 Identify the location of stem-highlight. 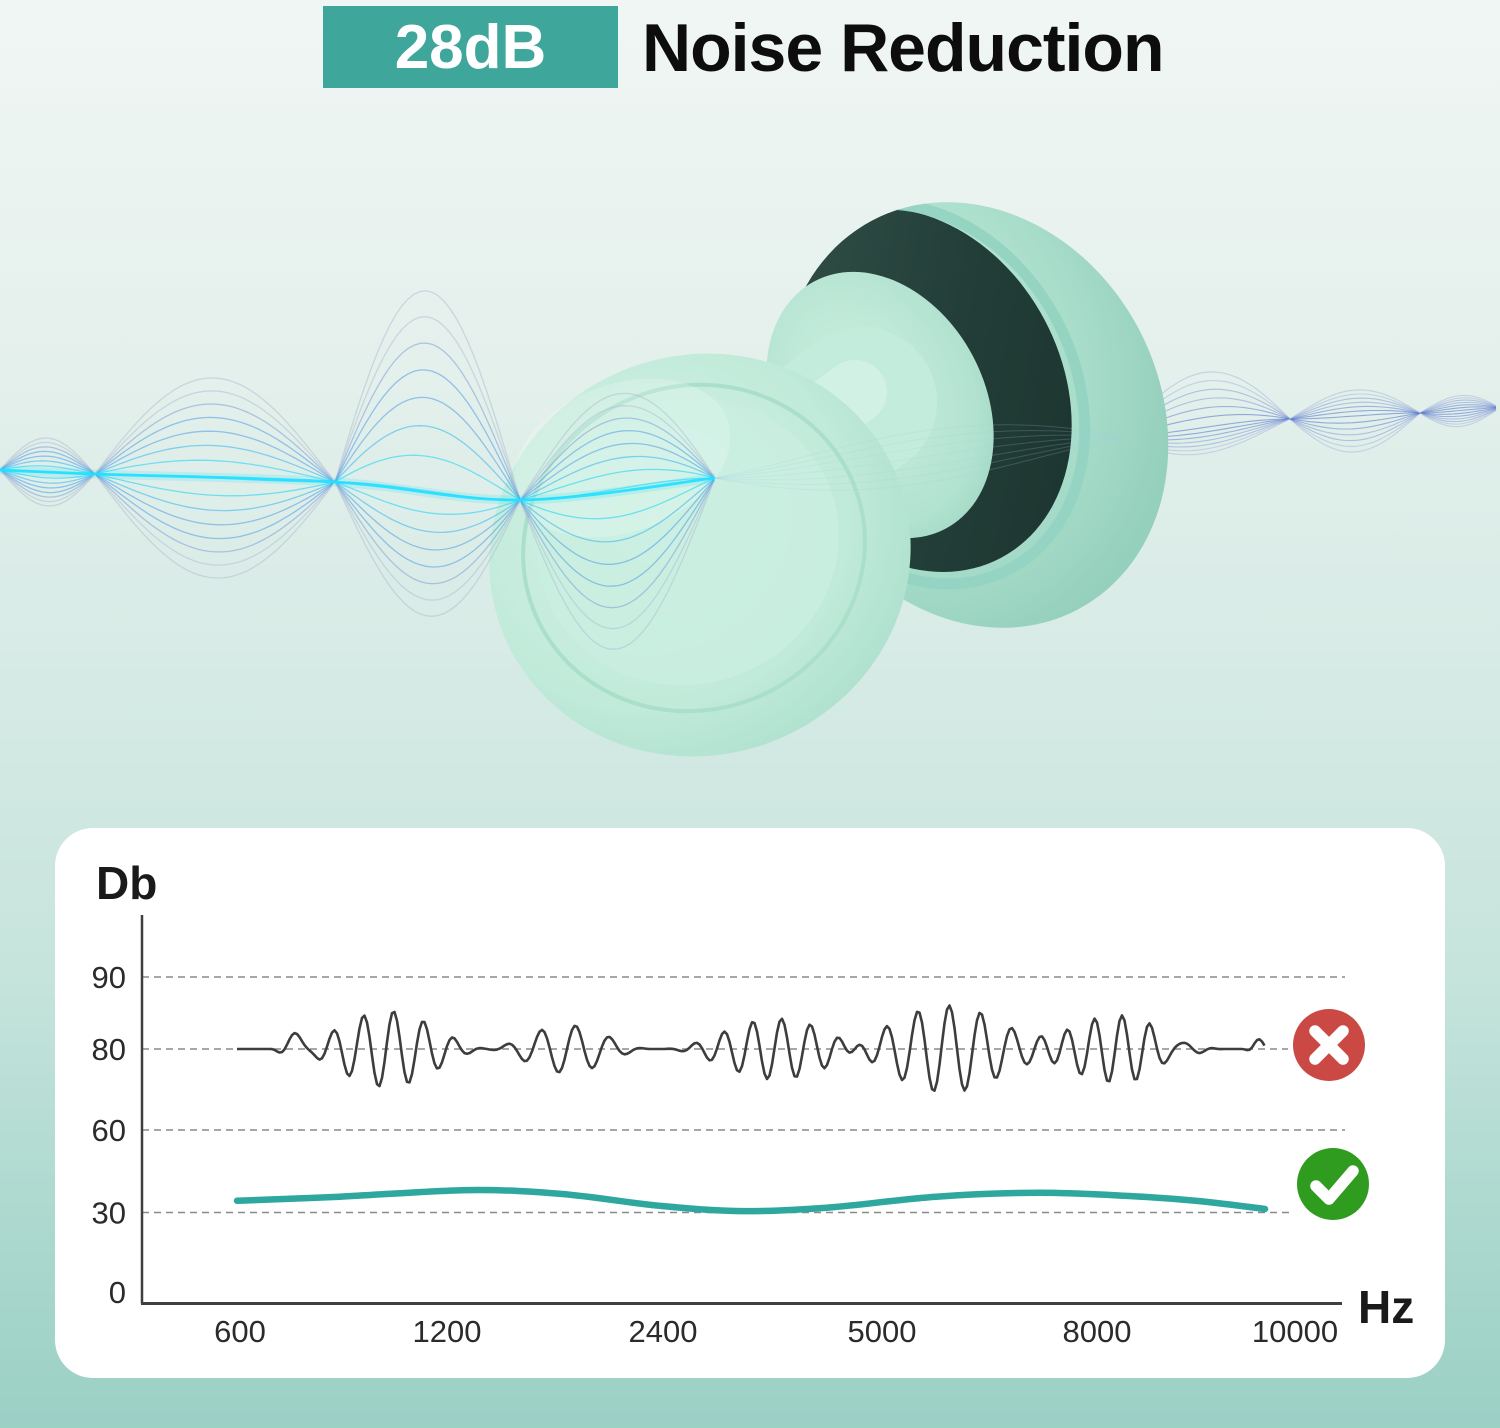
(795, 446).